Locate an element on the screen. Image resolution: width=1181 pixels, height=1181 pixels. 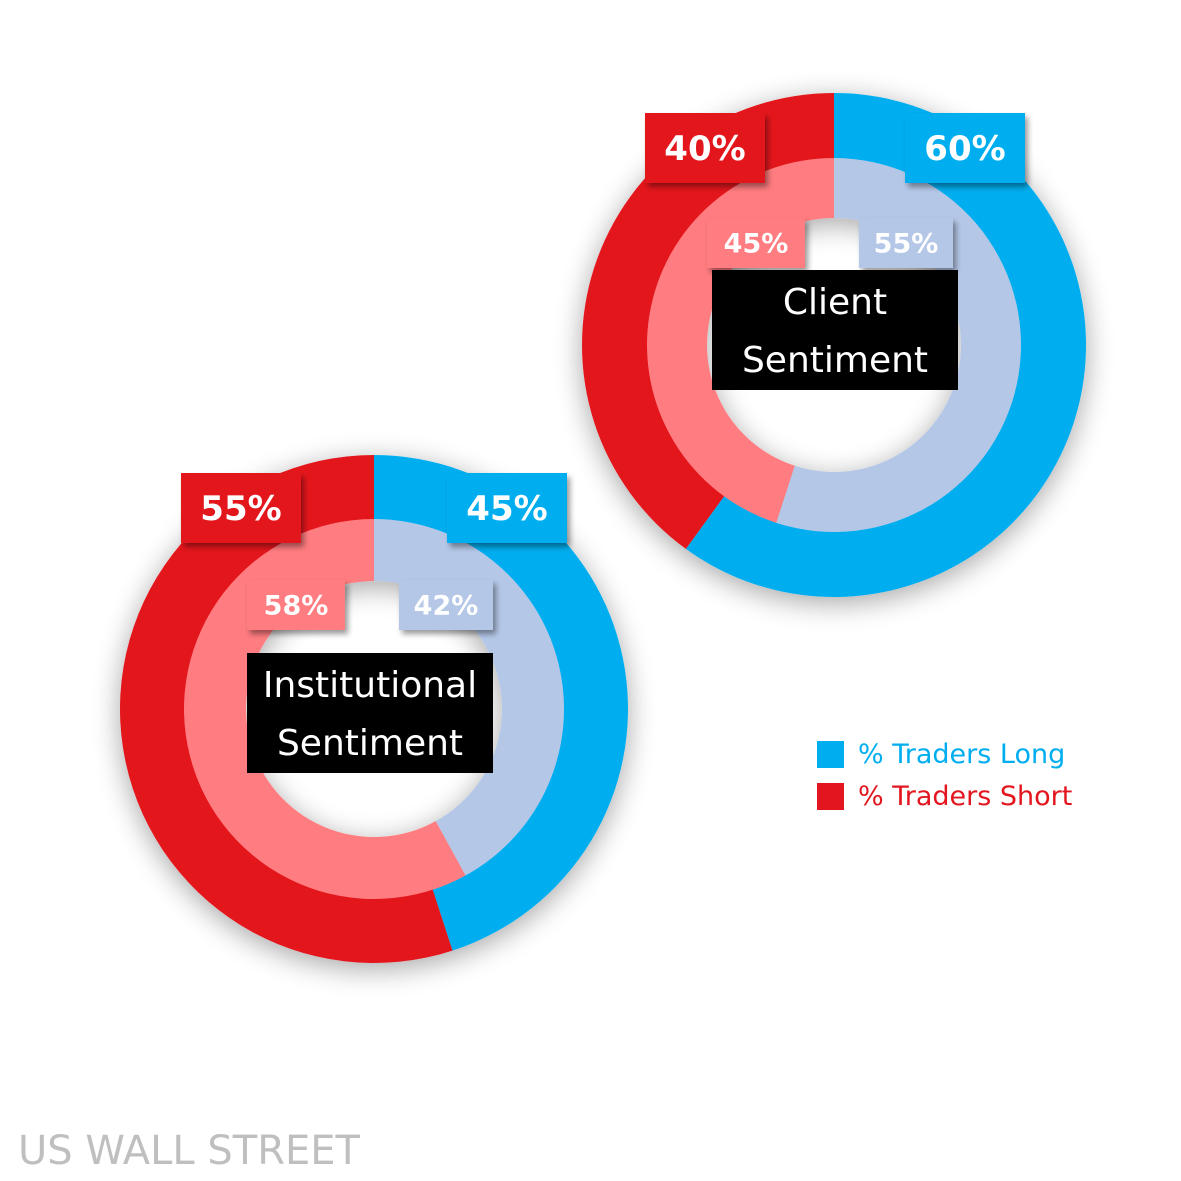
client-outer-short-label-text: 40% is located at coordinates (704, 149).